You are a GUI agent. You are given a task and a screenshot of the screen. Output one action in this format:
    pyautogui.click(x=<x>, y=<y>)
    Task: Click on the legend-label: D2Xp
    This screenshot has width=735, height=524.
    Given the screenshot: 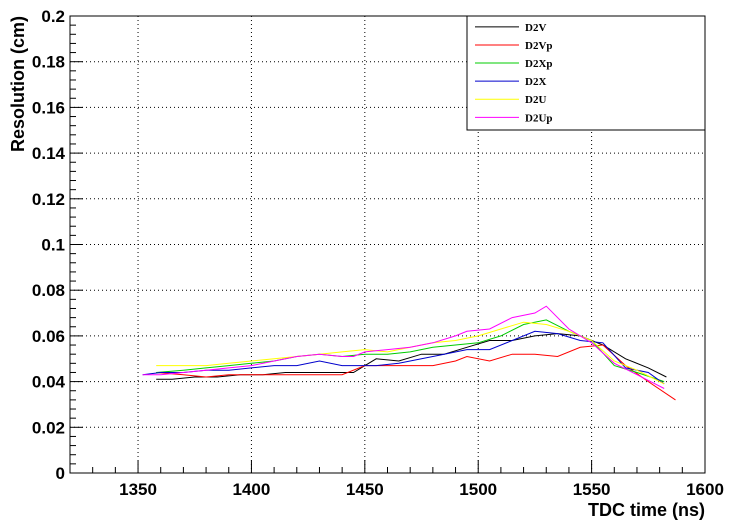 What is the action you would take?
    pyautogui.click(x=539, y=64)
    